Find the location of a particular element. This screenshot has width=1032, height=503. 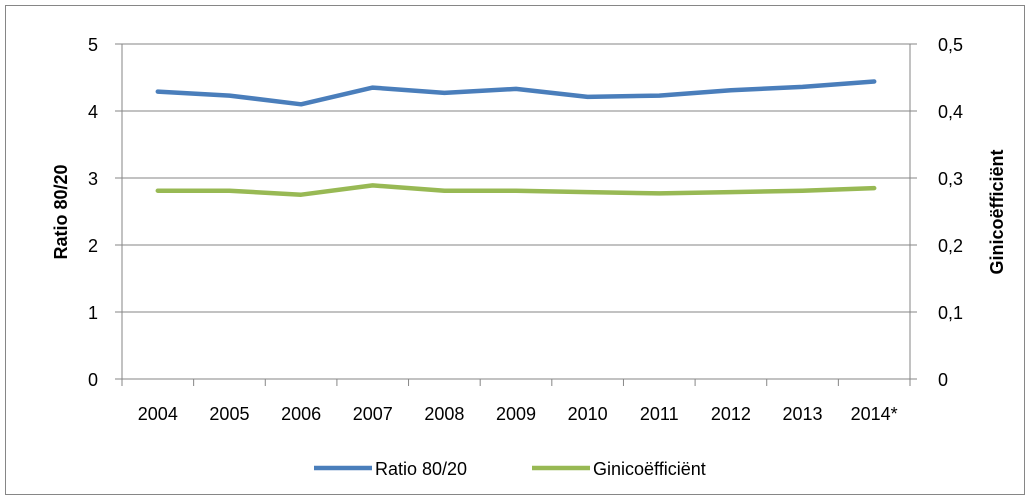

x-tick-label: 2005 is located at coordinates (229, 414).